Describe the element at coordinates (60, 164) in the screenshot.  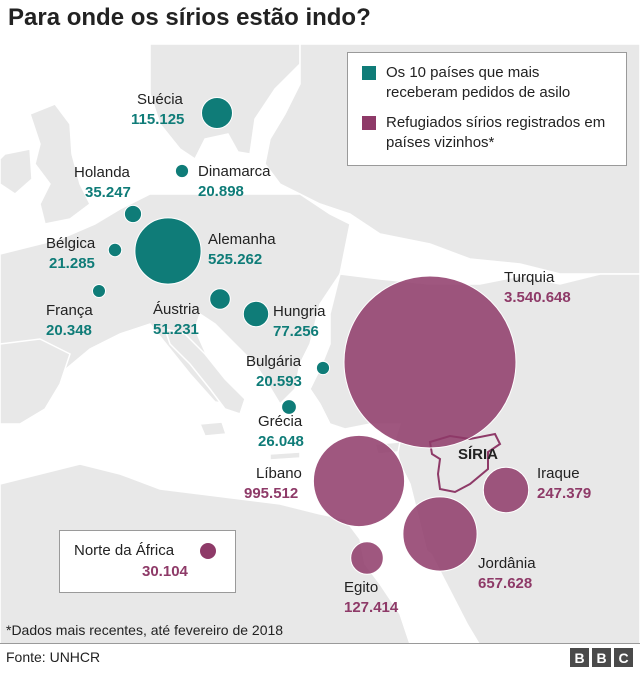
I see `land-uk` at that location.